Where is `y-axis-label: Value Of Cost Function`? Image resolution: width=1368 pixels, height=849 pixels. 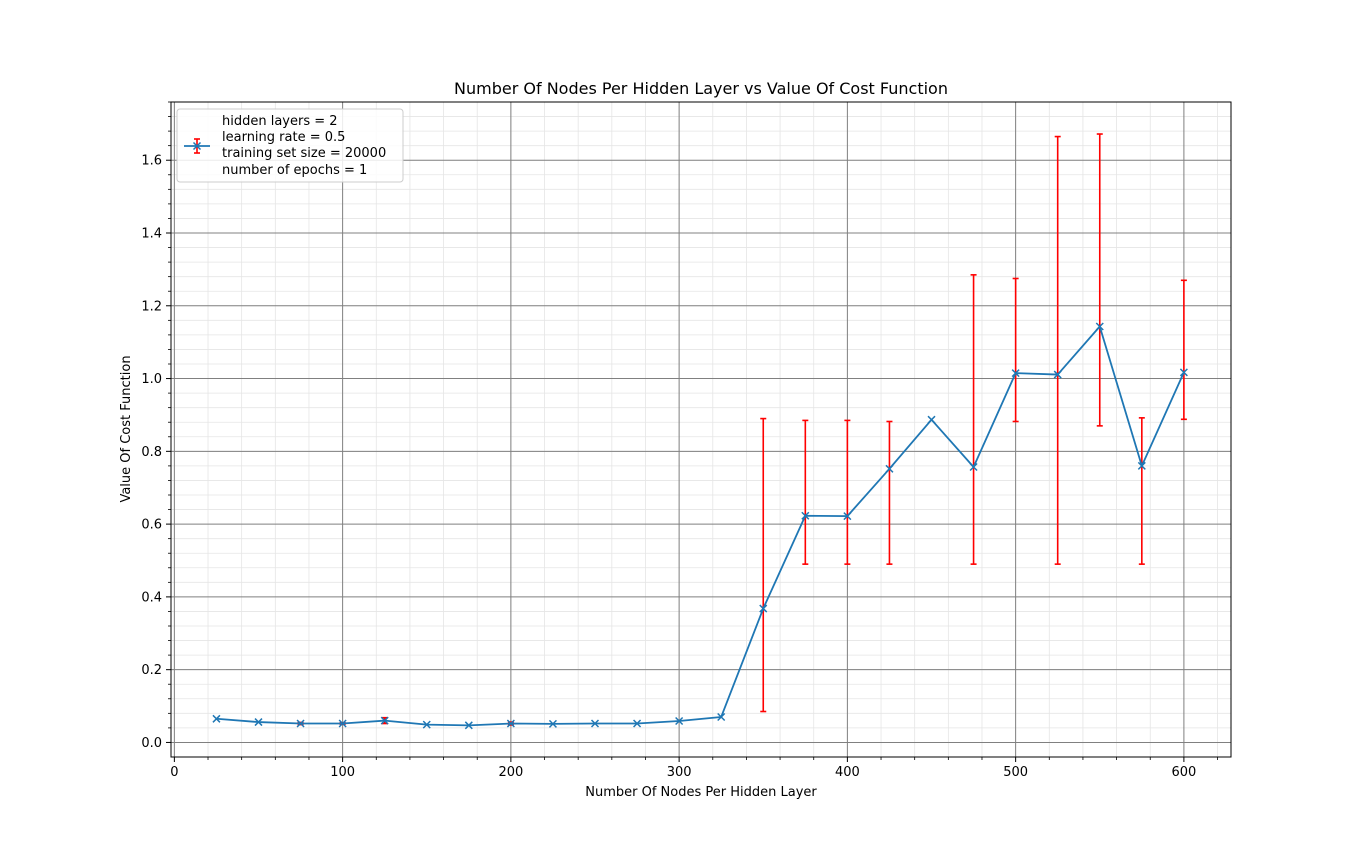
y-axis-label: Value Of Cost Function is located at coordinates (126, 428).